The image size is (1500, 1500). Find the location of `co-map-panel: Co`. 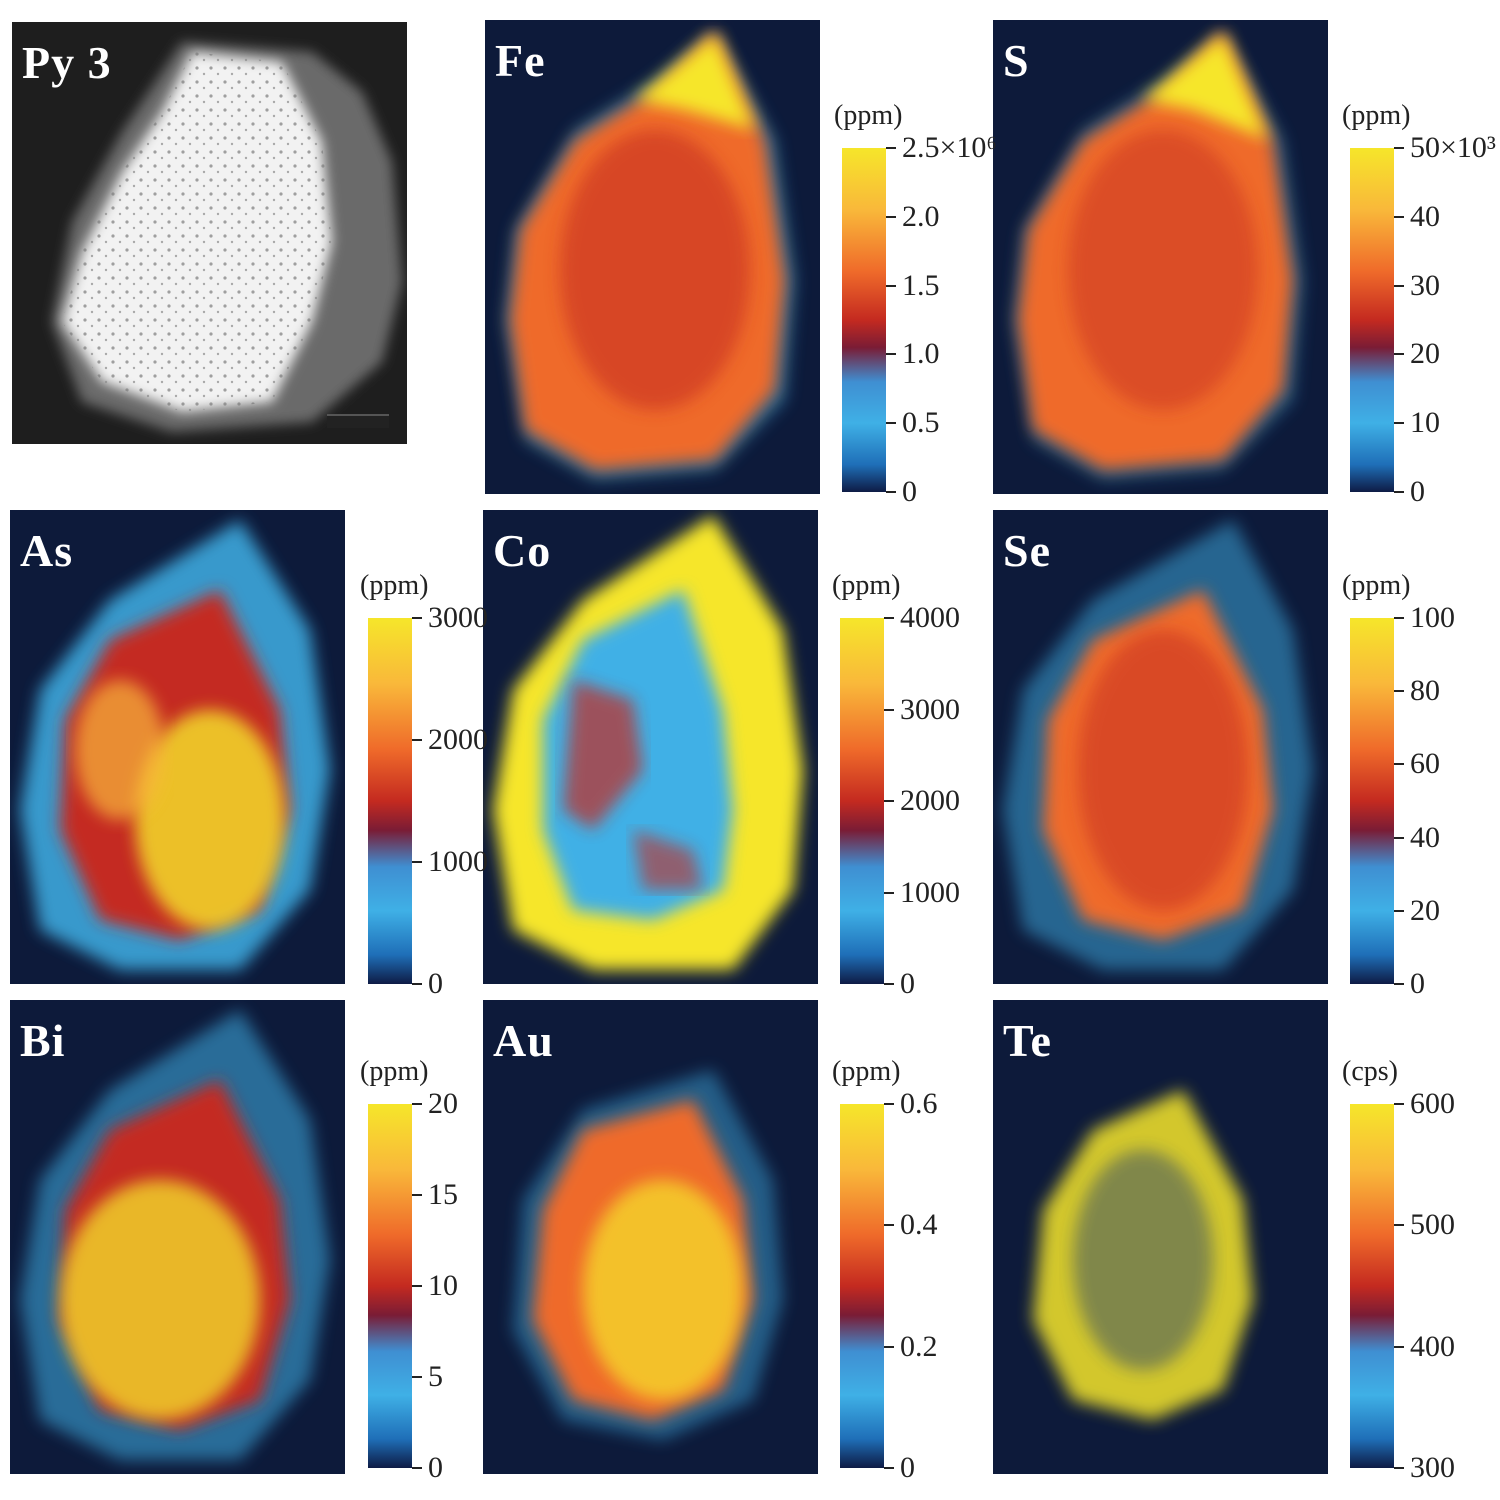

co-map-panel: Co is located at coordinates (650, 747).